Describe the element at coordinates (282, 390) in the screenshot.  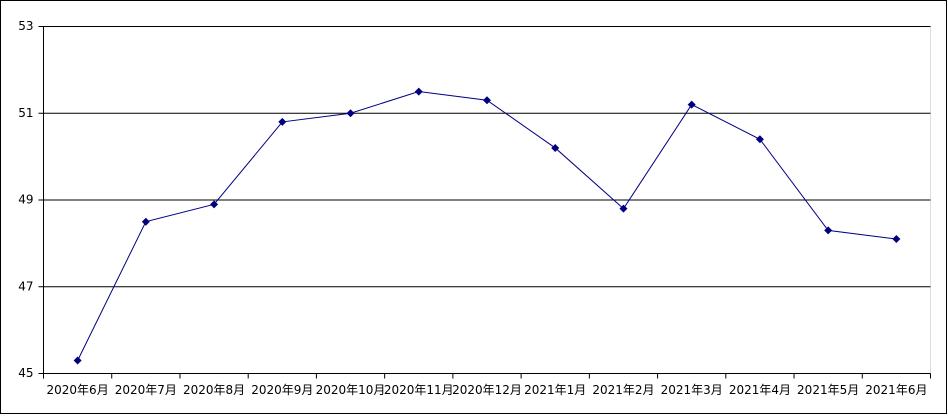
I see `x-tick-label: 2020年9月` at that location.